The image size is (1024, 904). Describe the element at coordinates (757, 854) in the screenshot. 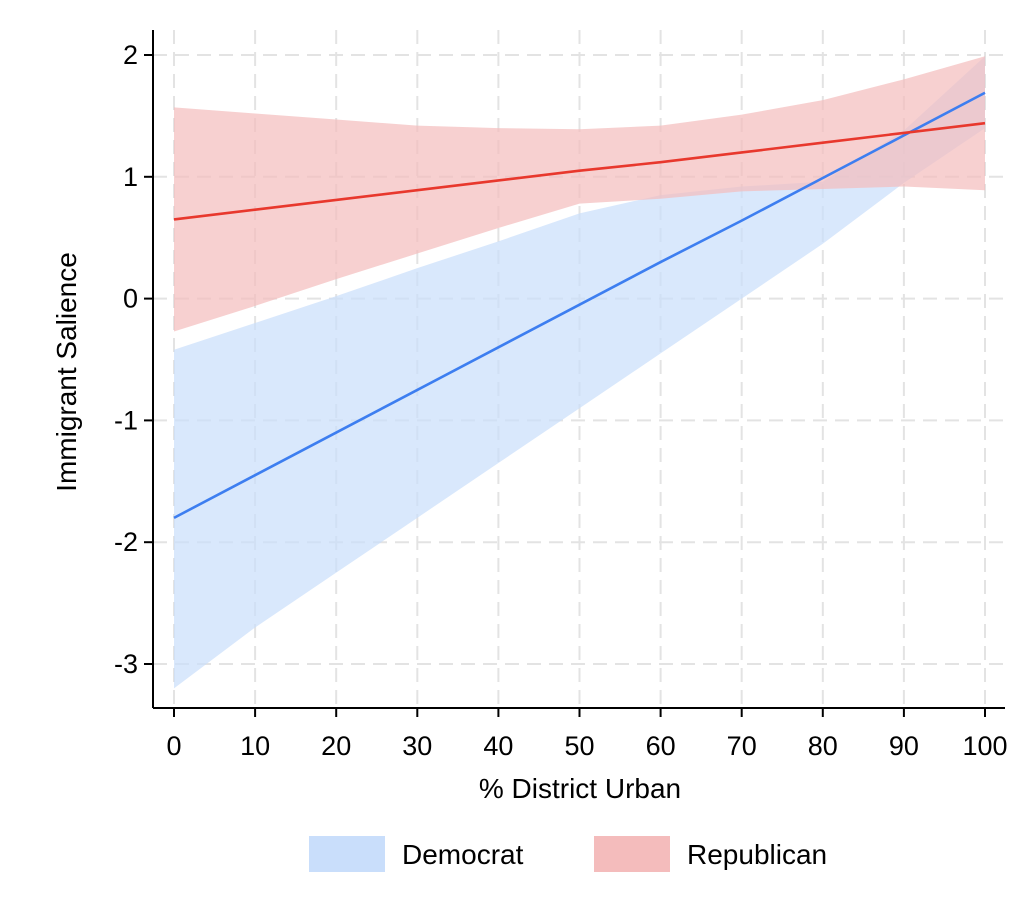

I see `legend-label-republican: Republican` at that location.